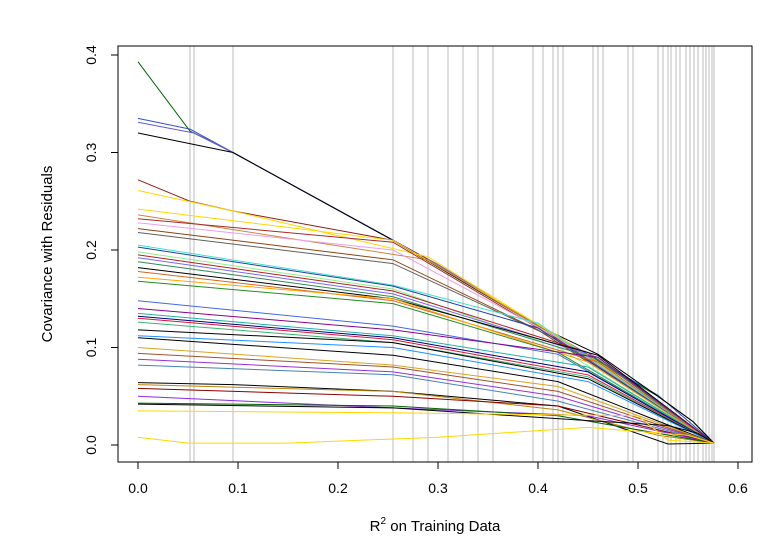  What do you see at coordinates (91, 55) in the screenshot?
I see `y-tick-label-4: 0.4` at bounding box center [91, 55].